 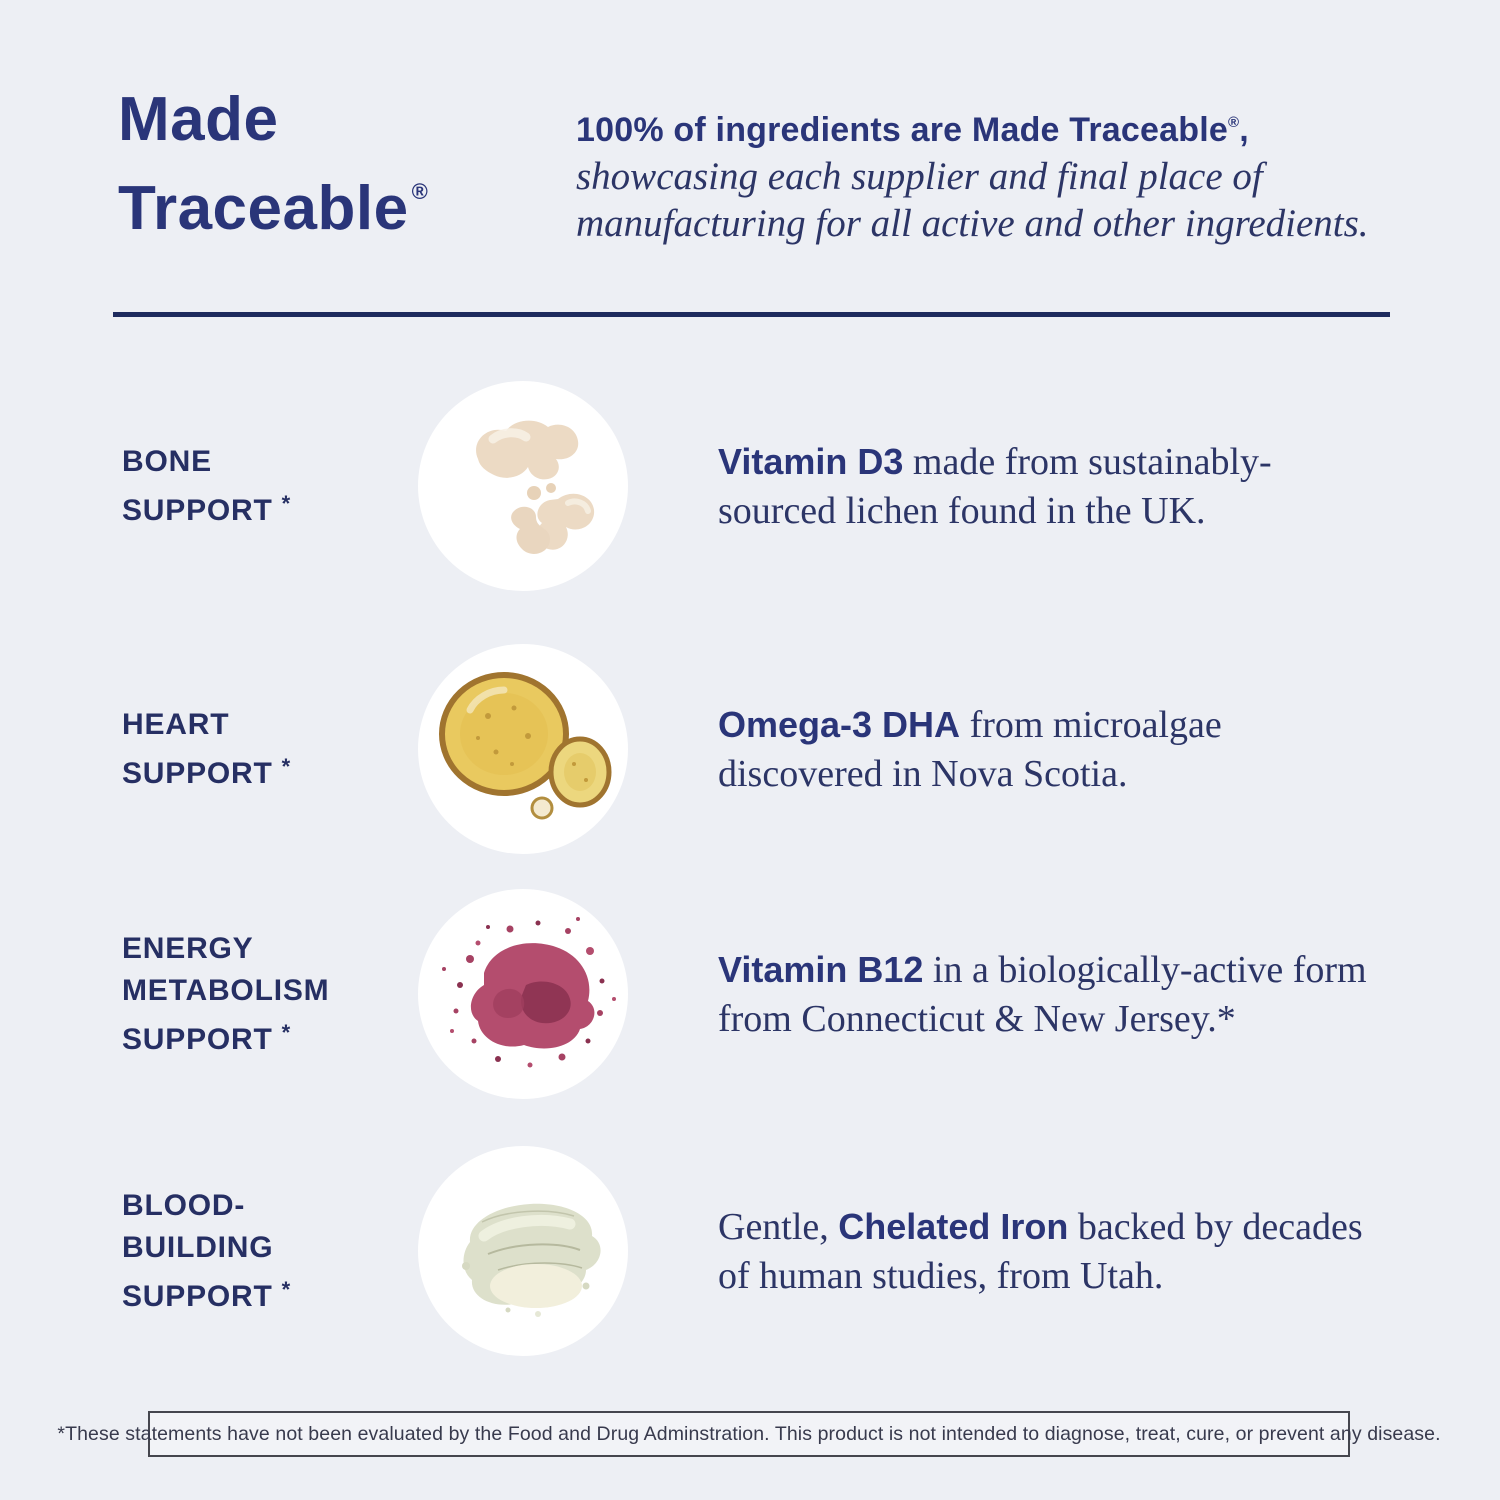 What do you see at coordinates (176, 724) in the screenshot?
I see `label-text: HEART` at bounding box center [176, 724].